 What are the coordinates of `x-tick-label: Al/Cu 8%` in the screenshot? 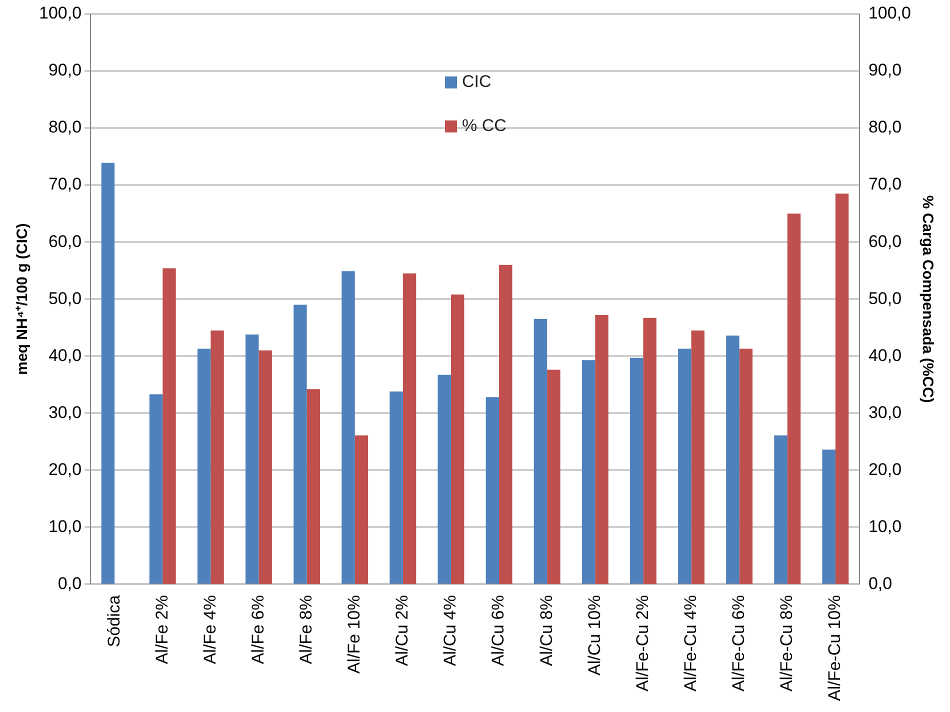 It's located at (546, 630).